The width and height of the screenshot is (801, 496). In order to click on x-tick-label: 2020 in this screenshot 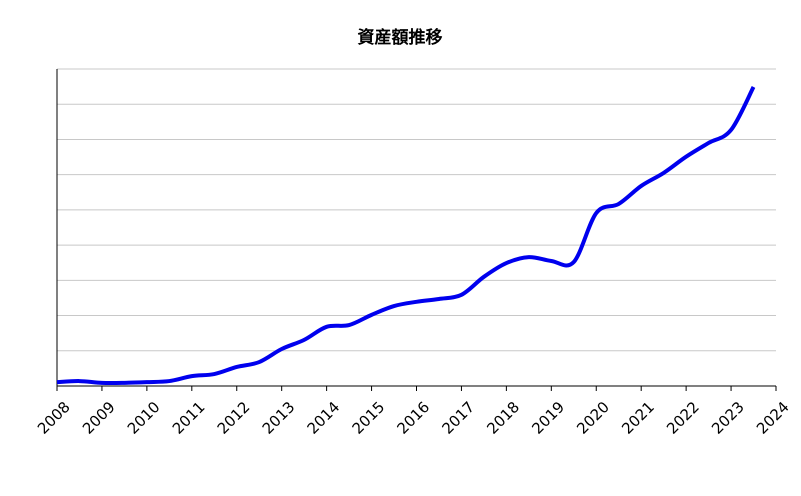, I will do `click(593, 418)`.